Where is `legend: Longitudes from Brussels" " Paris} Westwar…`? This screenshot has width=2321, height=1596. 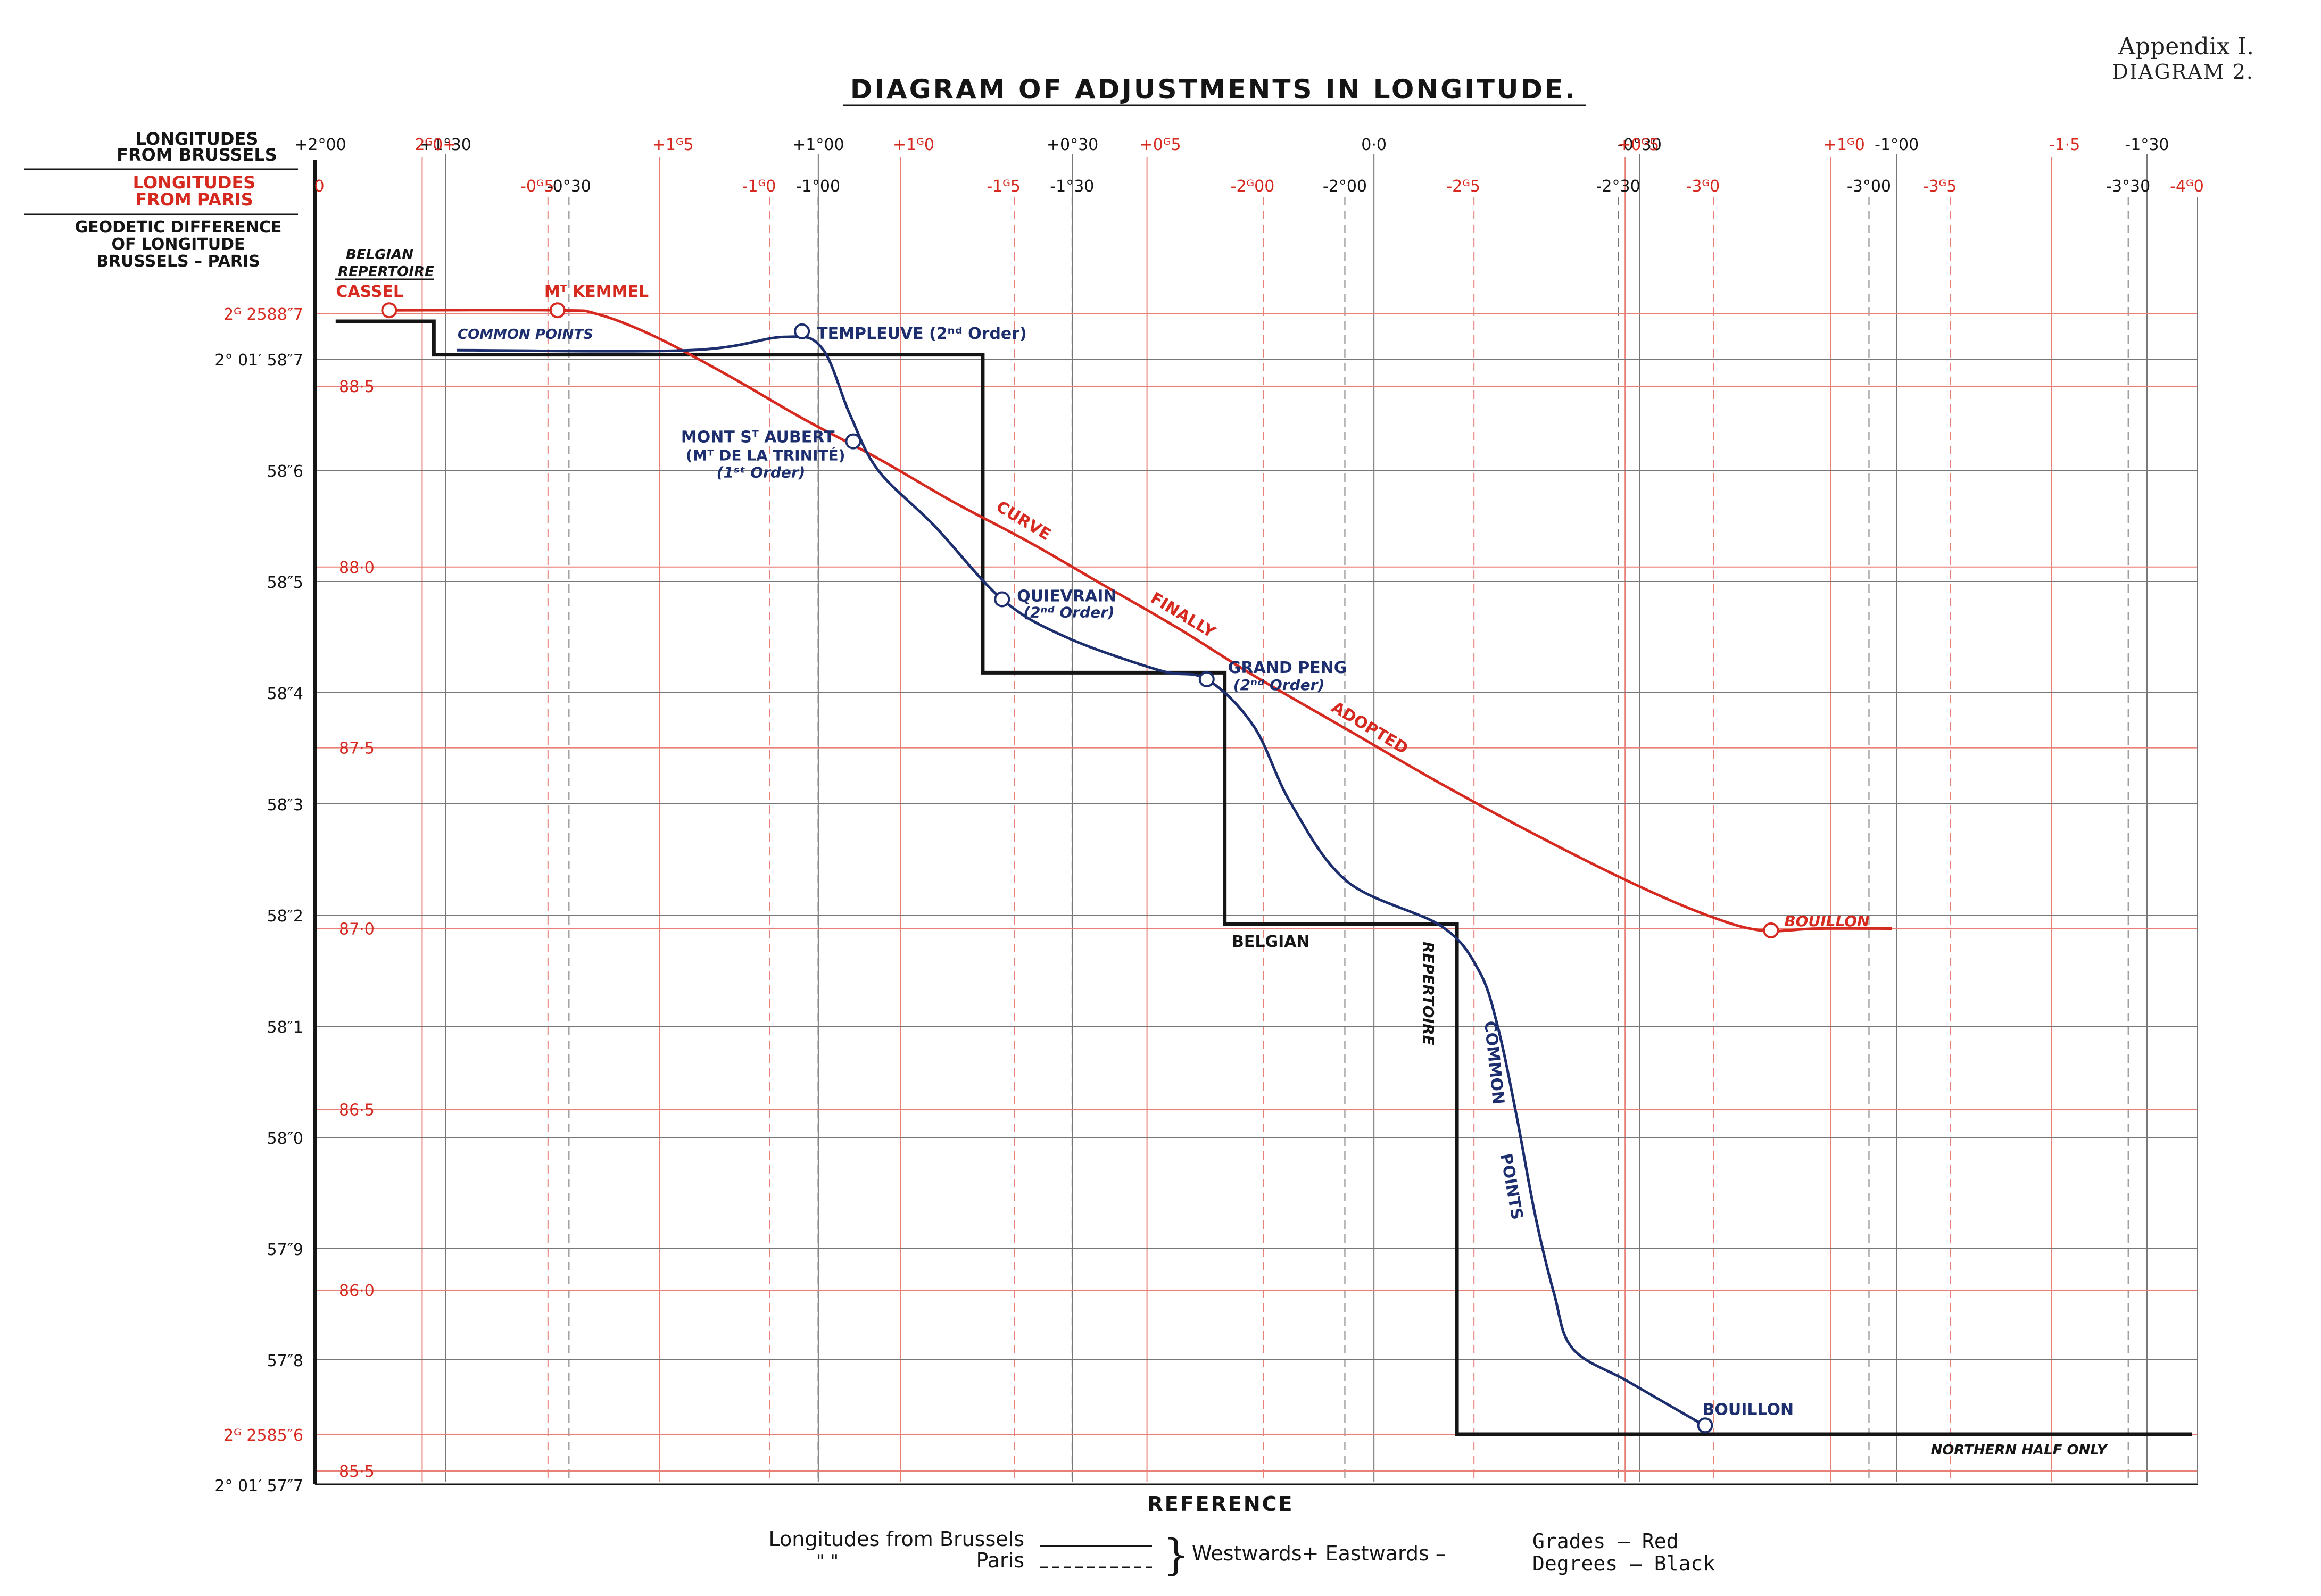 legend: Longitudes from Brussels" " Paris} Westwar… is located at coordinates (1242, 1554).